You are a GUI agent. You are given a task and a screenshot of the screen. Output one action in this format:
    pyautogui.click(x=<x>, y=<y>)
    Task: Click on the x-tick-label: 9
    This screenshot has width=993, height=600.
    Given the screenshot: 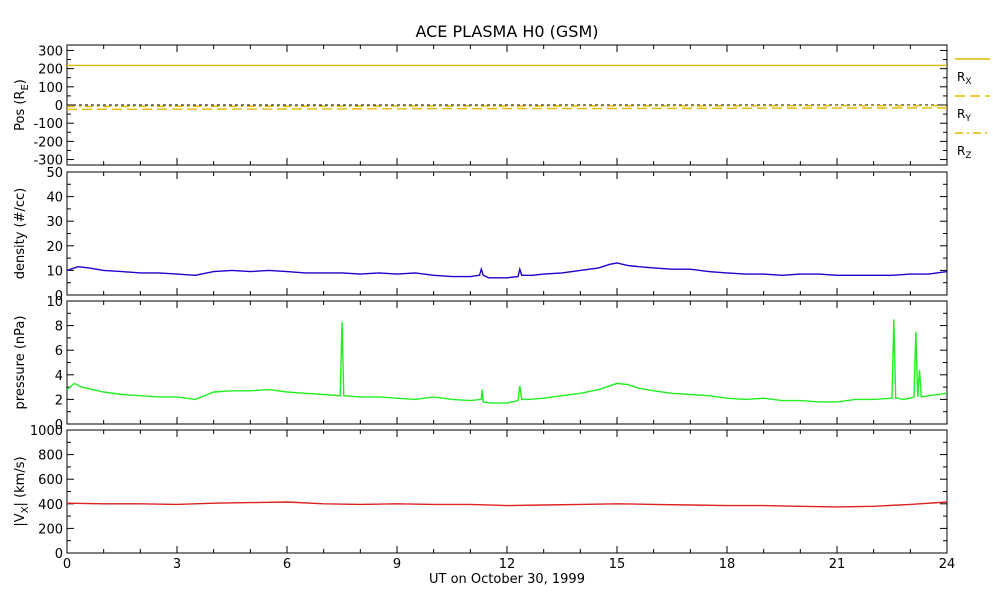 What is the action you would take?
    pyautogui.click(x=397, y=564)
    